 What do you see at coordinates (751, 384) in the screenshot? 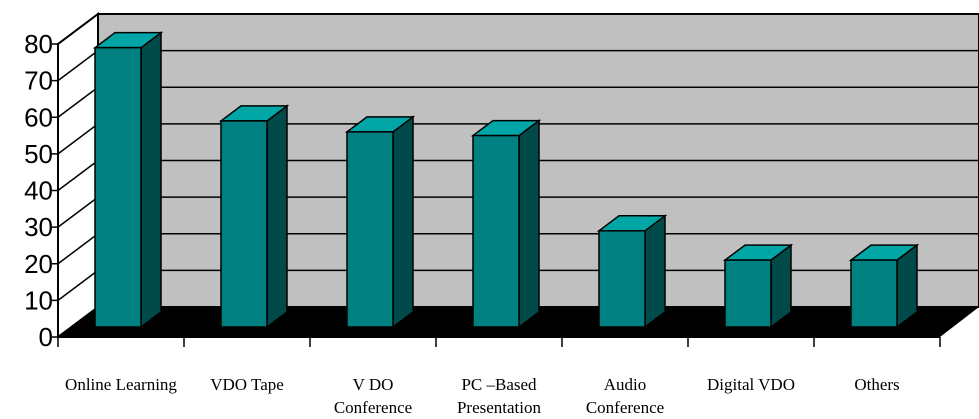
I see `x-category-label: Digital VDO` at bounding box center [751, 384].